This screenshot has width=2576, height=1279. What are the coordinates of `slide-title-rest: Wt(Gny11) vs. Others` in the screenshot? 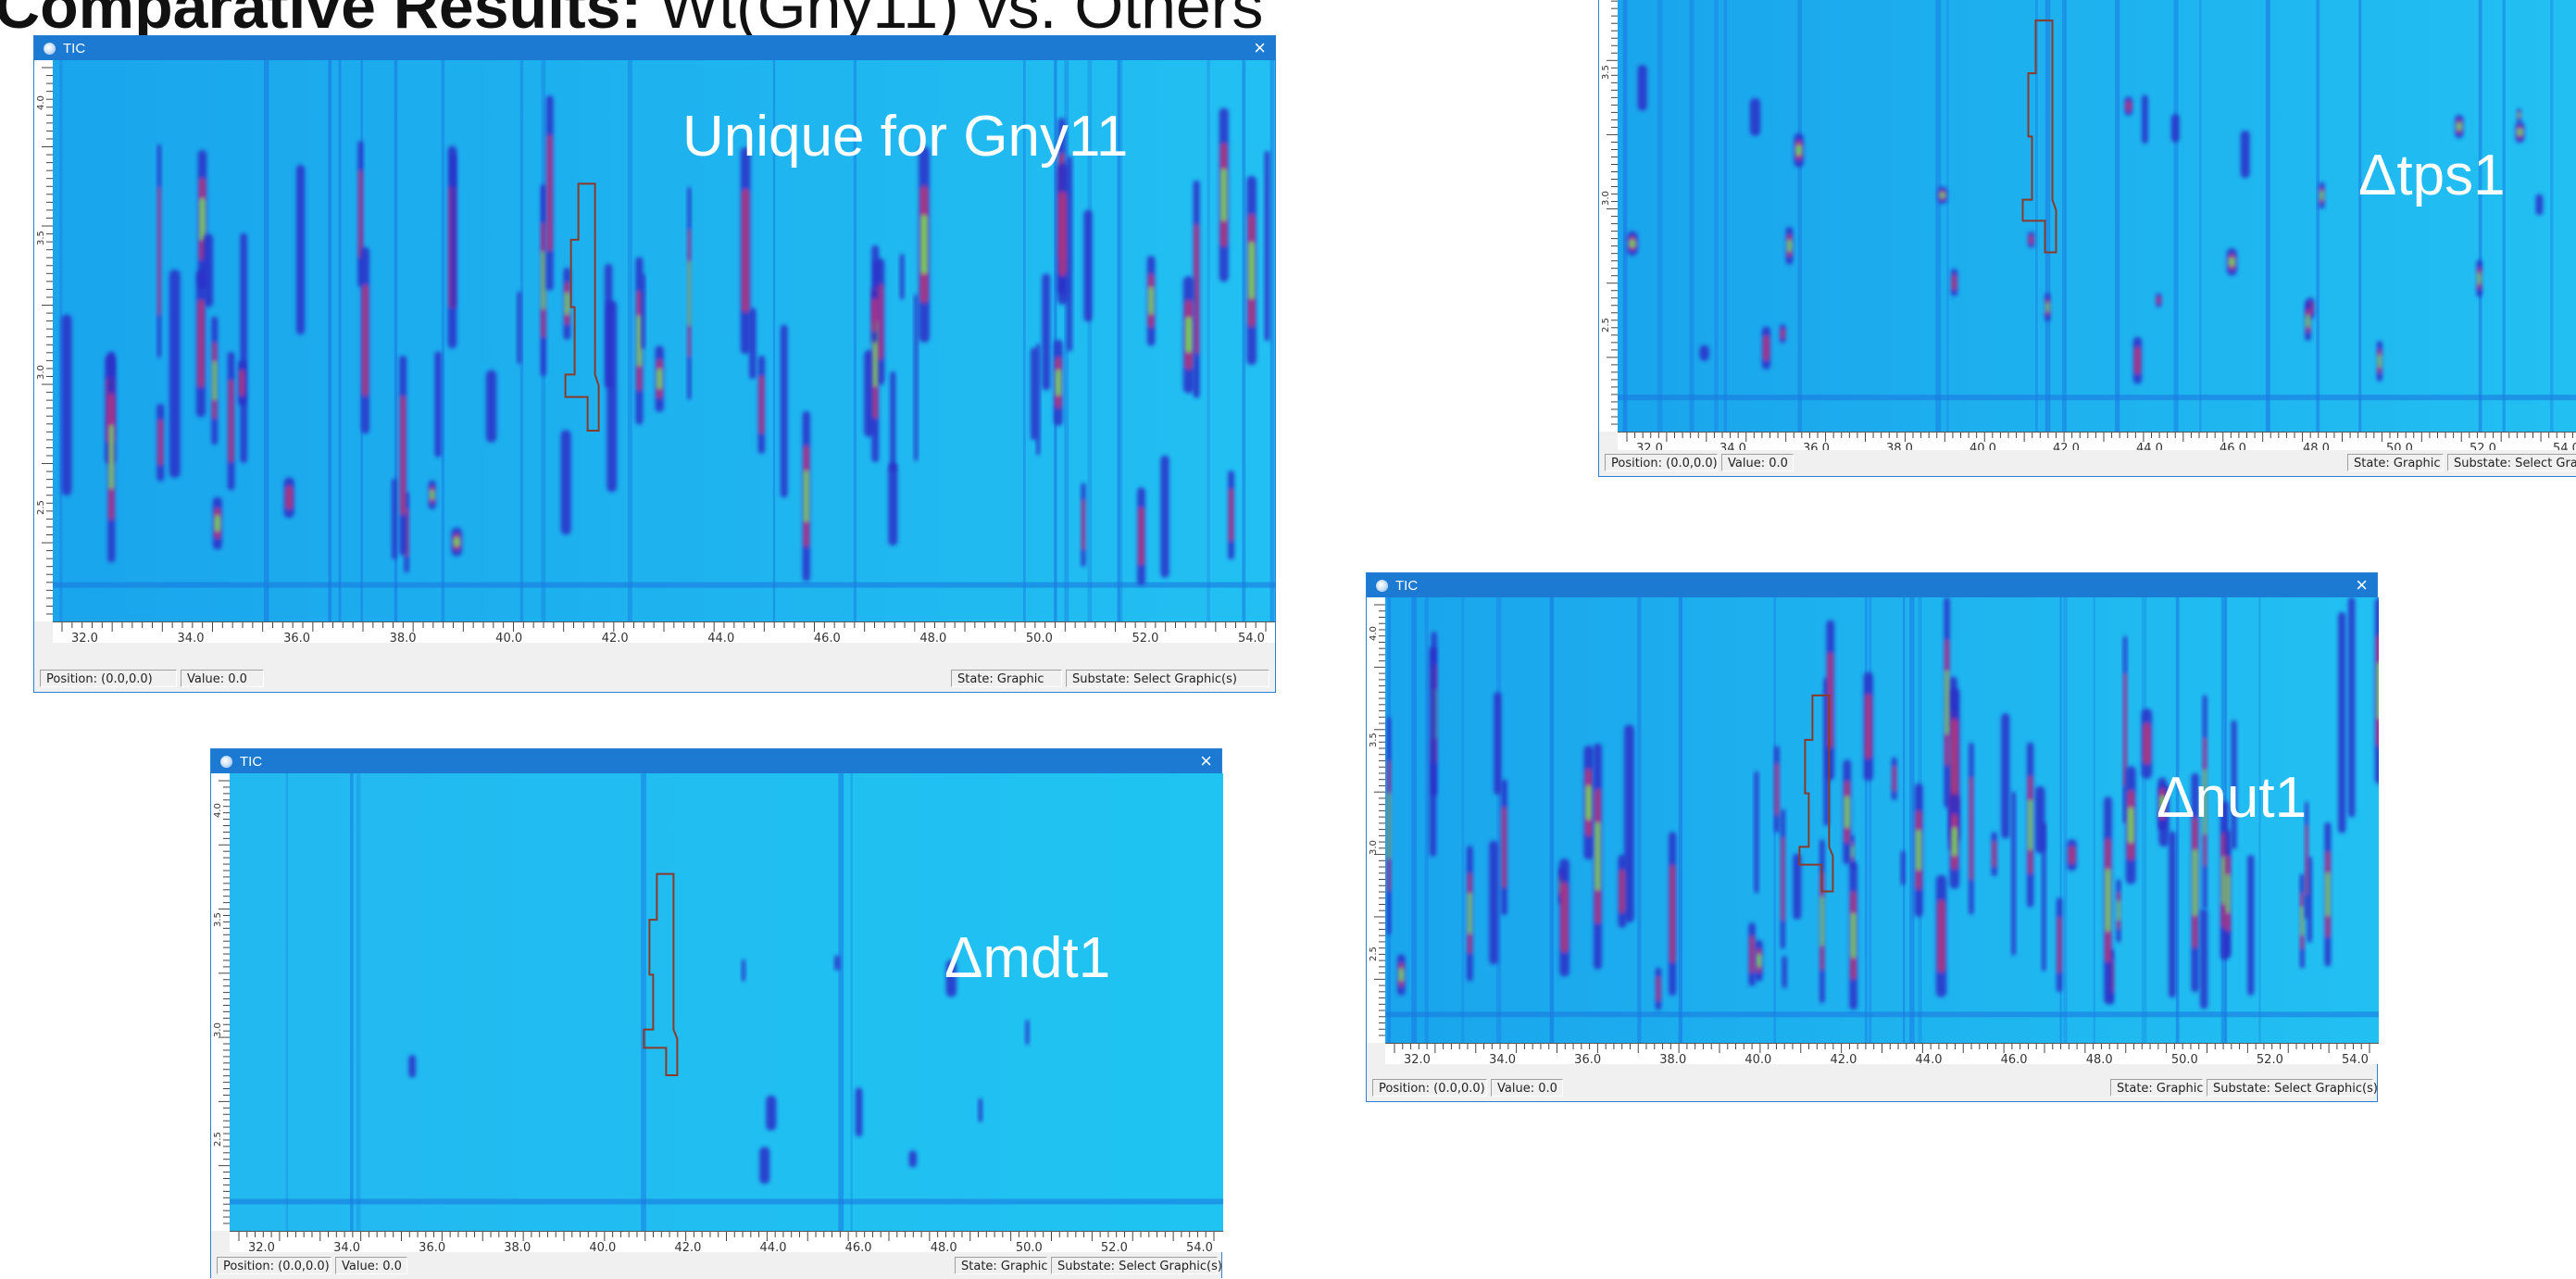 It's located at (953, 21).